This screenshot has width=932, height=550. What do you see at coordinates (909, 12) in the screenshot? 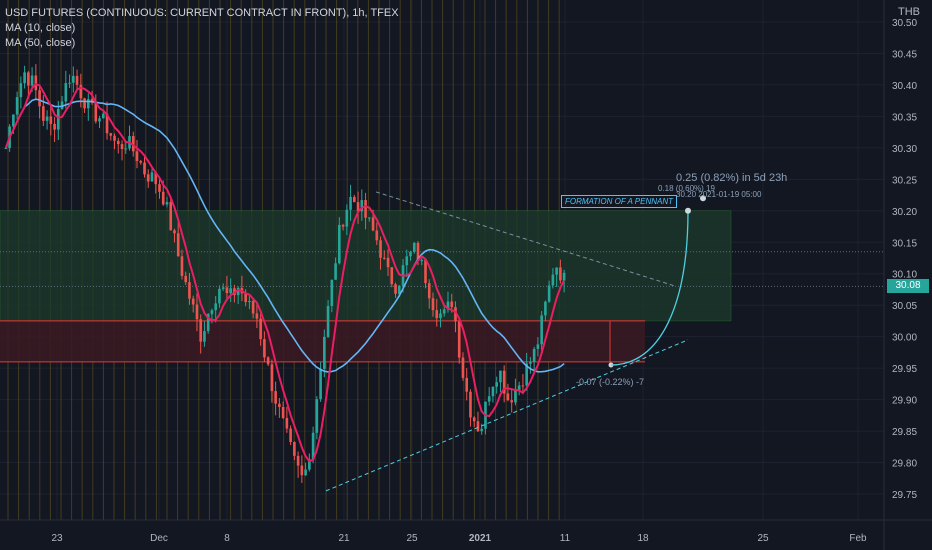
I see `currency-label: THB` at bounding box center [909, 12].